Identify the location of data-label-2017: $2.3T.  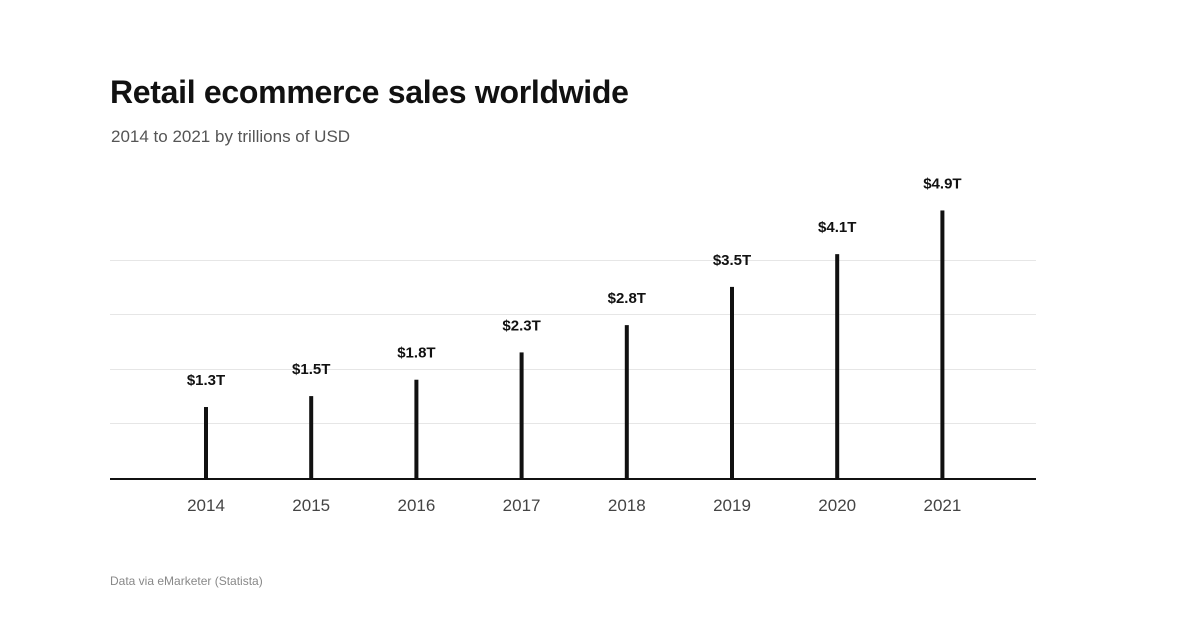
(521, 325).